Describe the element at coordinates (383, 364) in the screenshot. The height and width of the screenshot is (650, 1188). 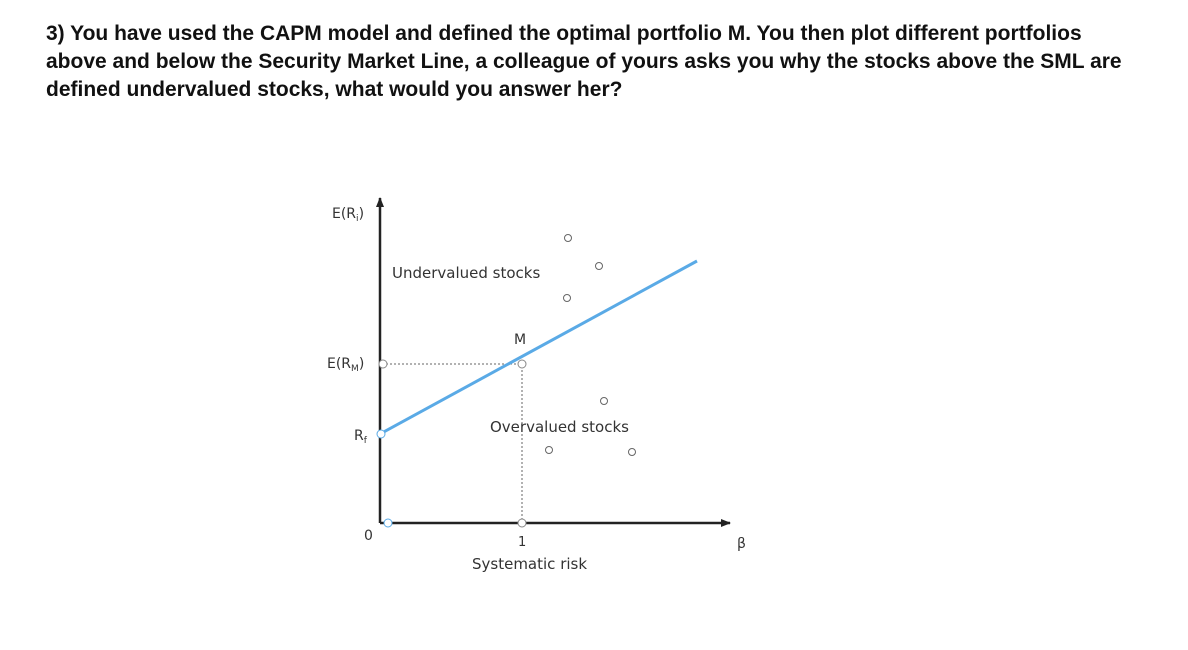
I see `erm-marker` at that location.